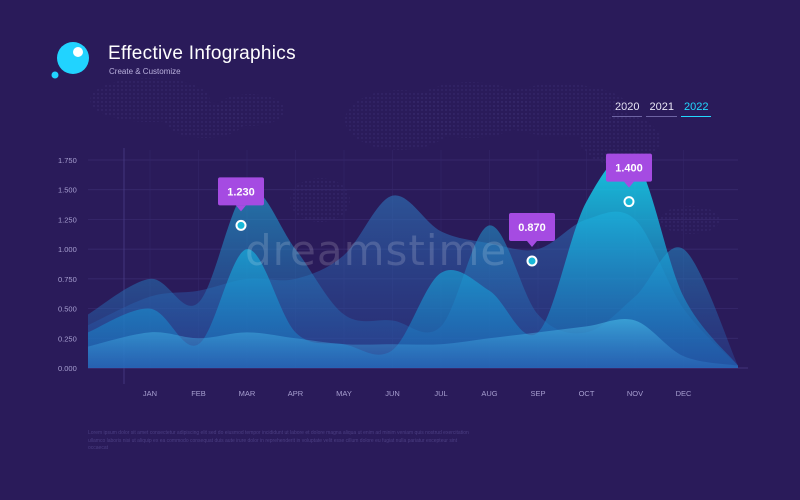  What do you see at coordinates (635, 393) in the screenshot?
I see `x-tick-label: NOV` at bounding box center [635, 393].